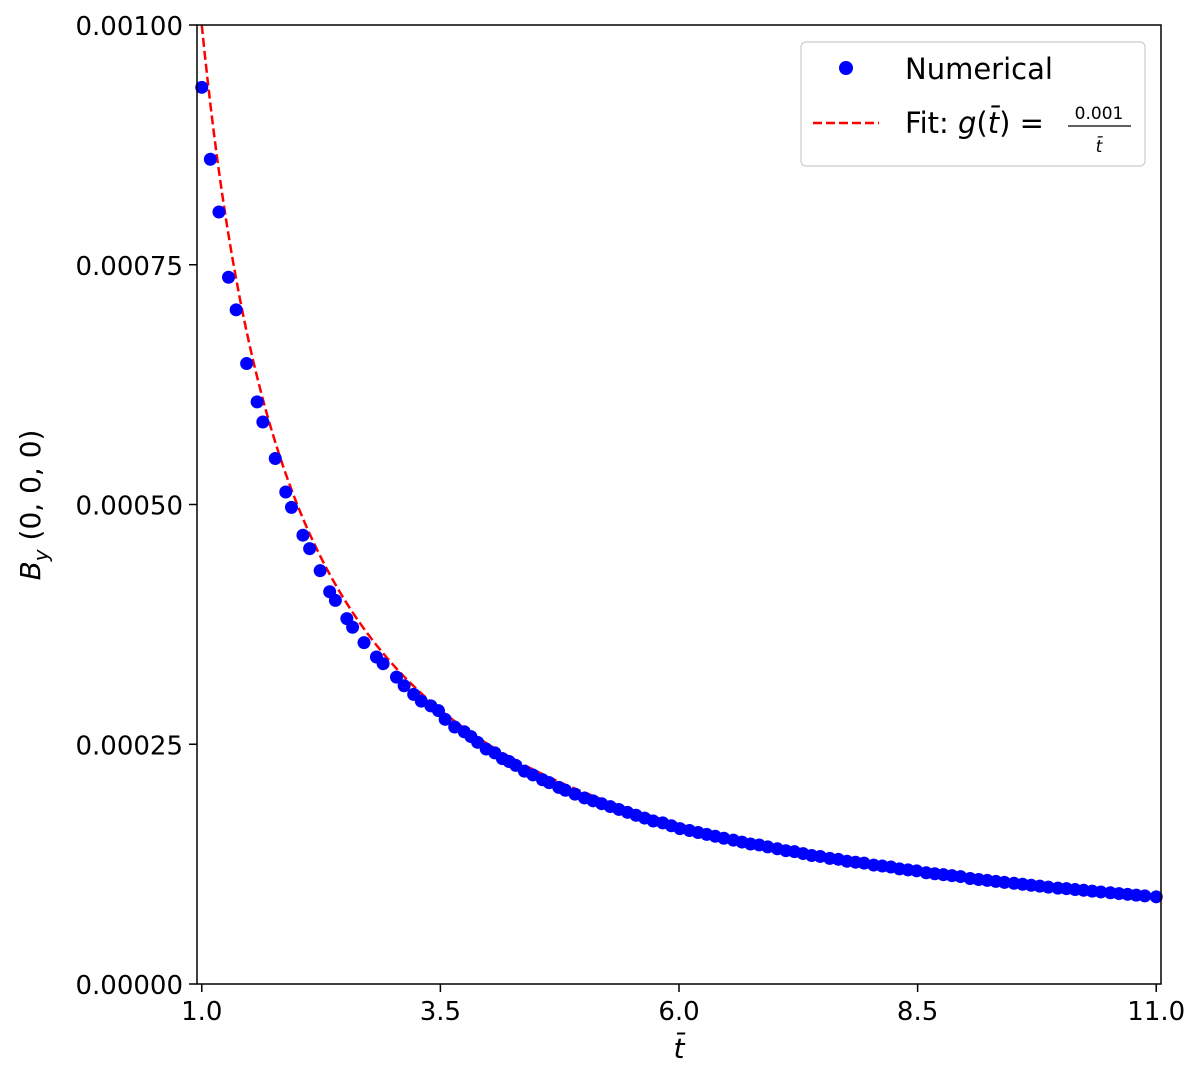 The height and width of the screenshot is (1080, 1200). I want to click on legend-label-fit: Fit: g(t̄) =, so click(974, 123).